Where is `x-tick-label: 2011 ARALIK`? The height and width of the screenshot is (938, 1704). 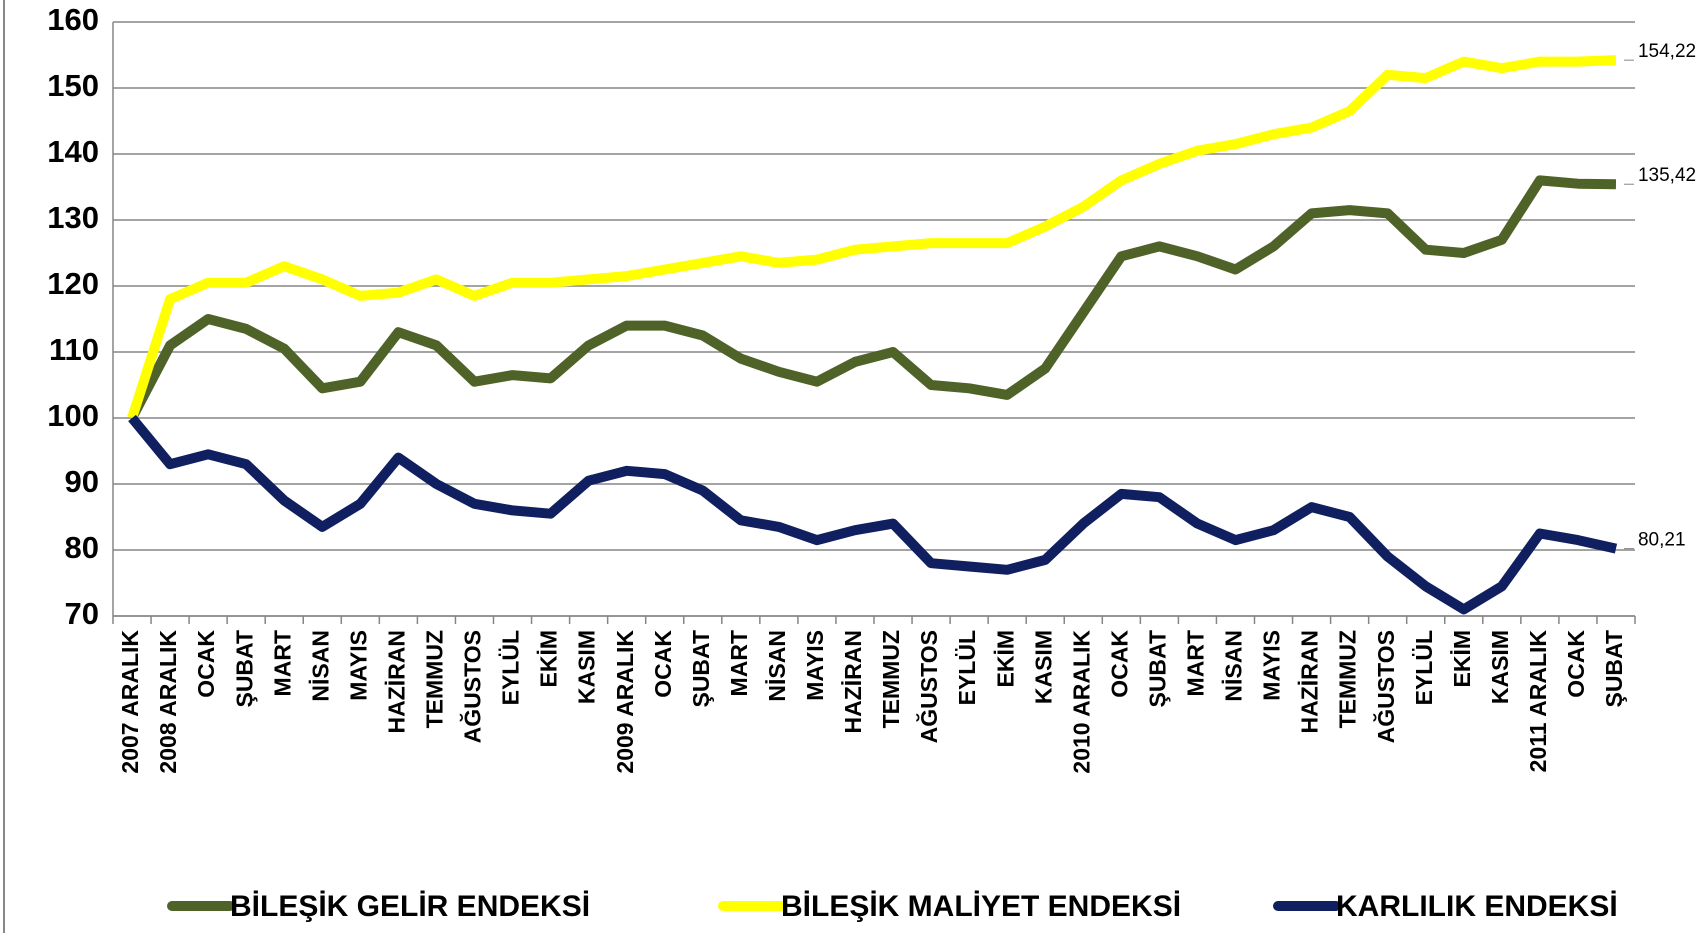 x-tick-label: 2011 ARALIK is located at coordinates (1538, 701).